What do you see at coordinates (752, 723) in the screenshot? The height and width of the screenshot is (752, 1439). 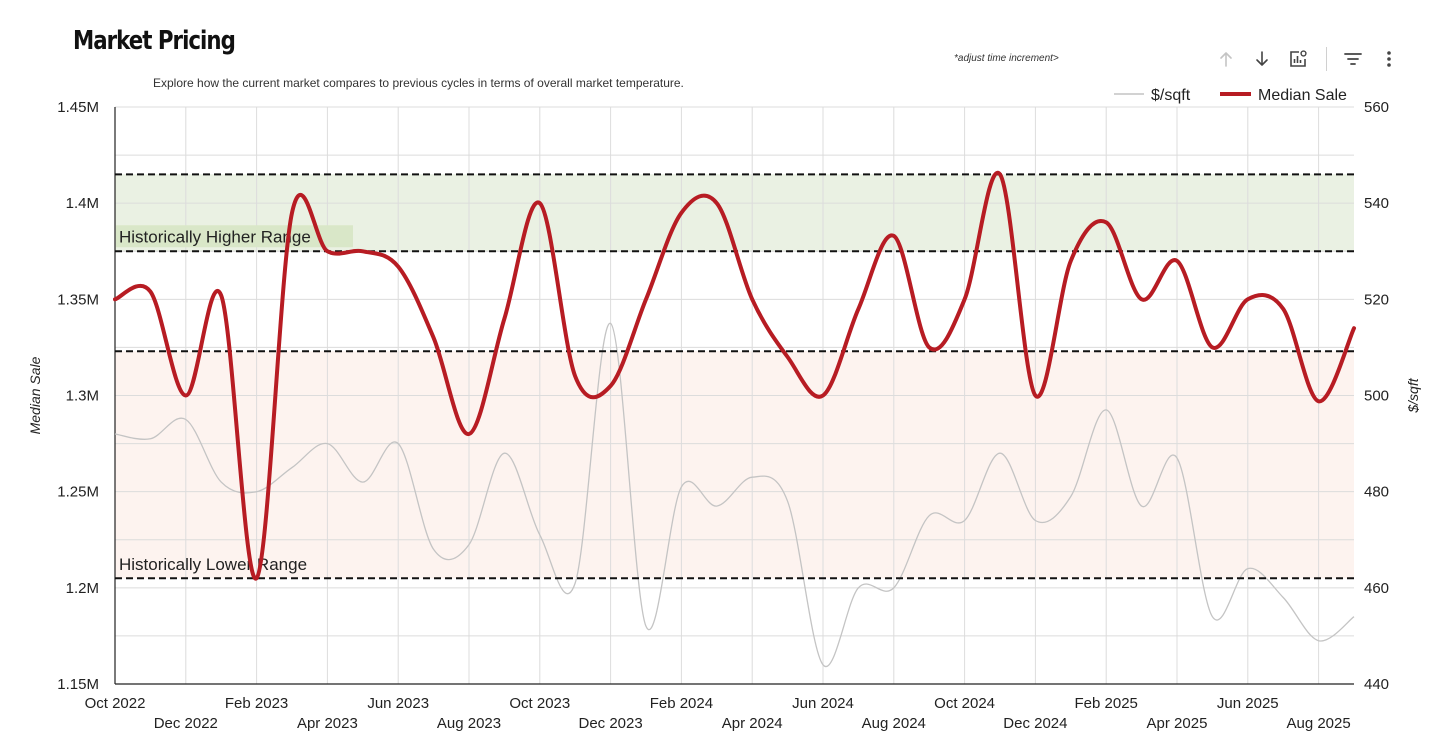 I see `x-tick-label: Apr 2024` at bounding box center [752, 723].